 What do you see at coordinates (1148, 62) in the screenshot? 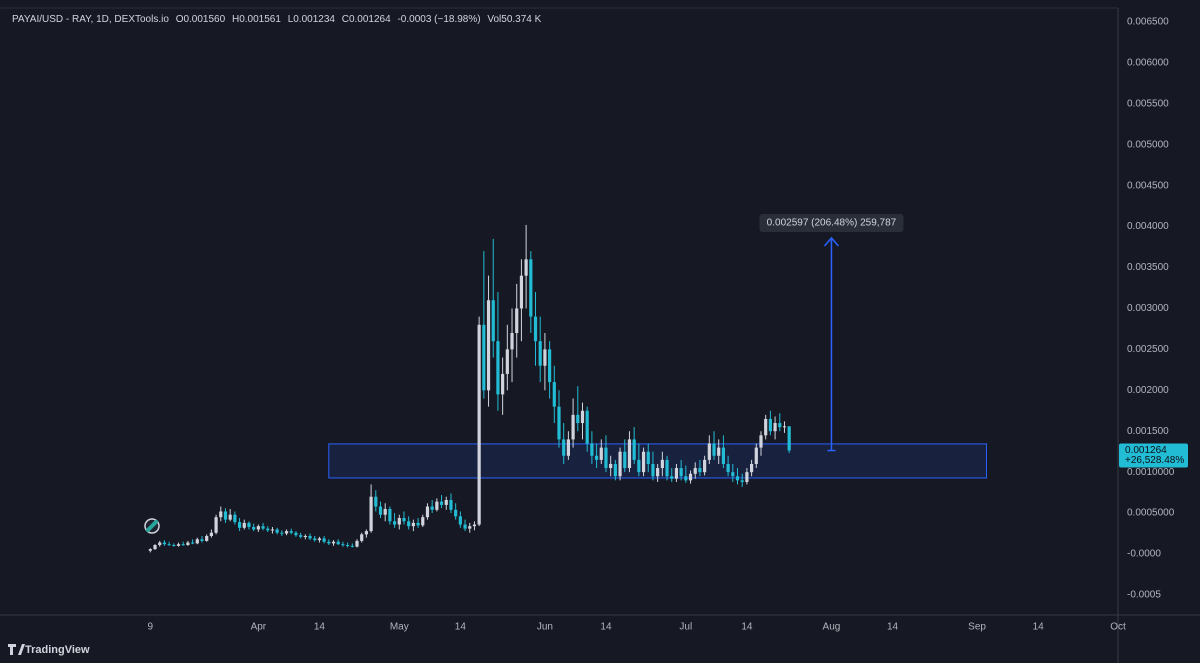
I see `y-tick-label: 0.006000` at bounding box center [1148, 62].